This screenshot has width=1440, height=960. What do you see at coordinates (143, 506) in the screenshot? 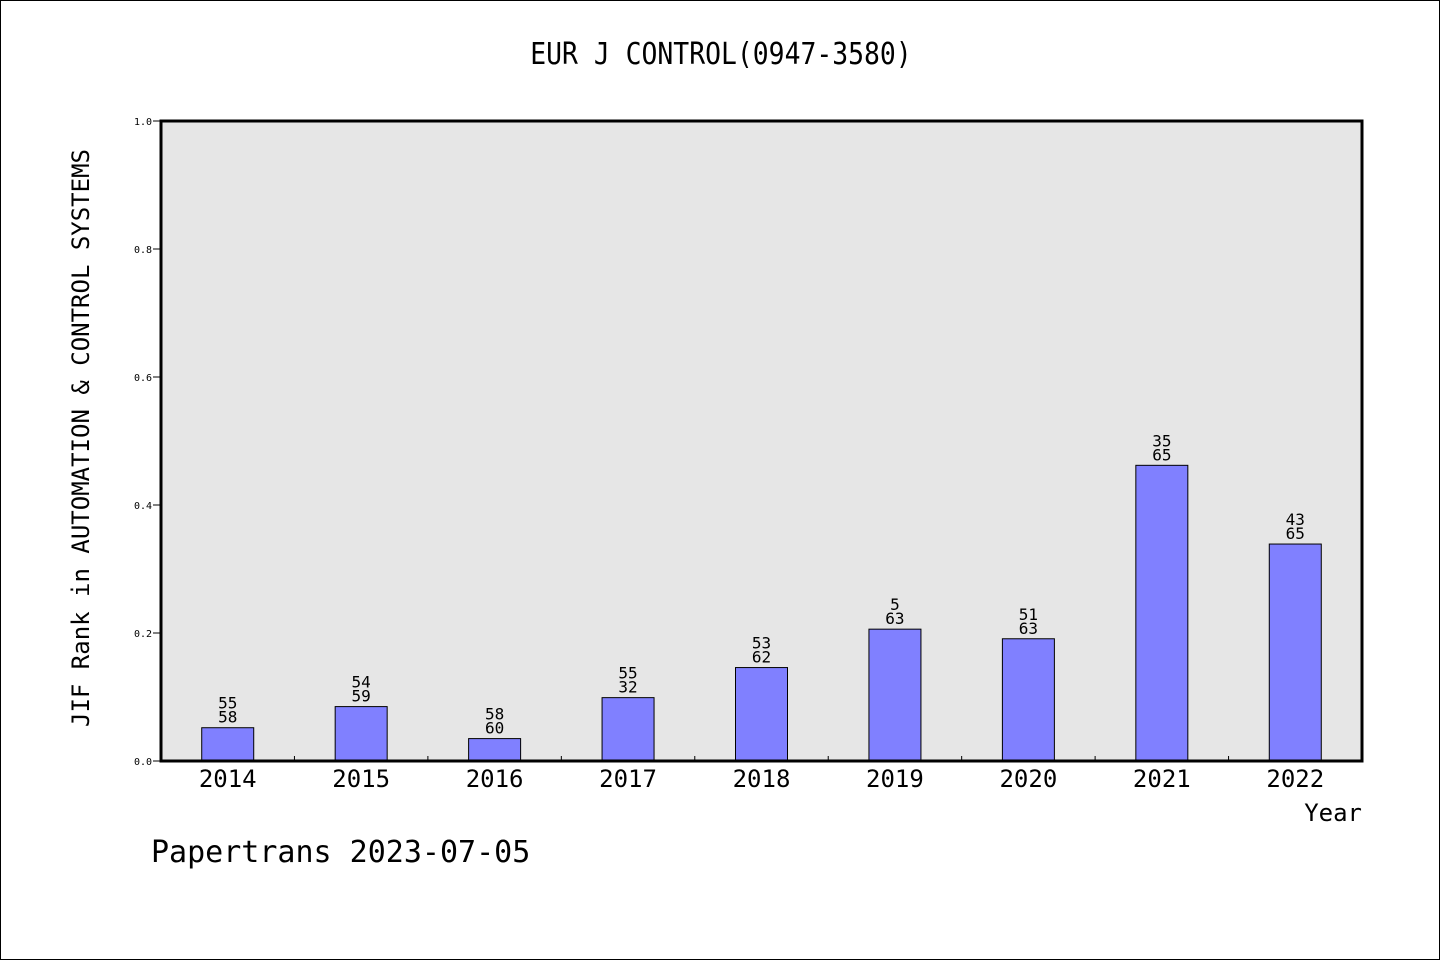
I see `y-tick-label-0.4: 0.4` at bounding box center [143, 506].